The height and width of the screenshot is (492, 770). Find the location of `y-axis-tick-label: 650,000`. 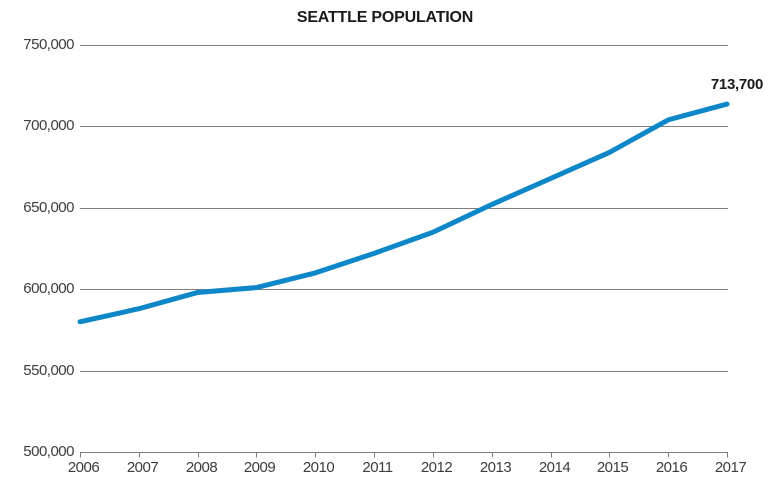

y-axis-tick-label: 650,000 is located at coordinates (48, 207).